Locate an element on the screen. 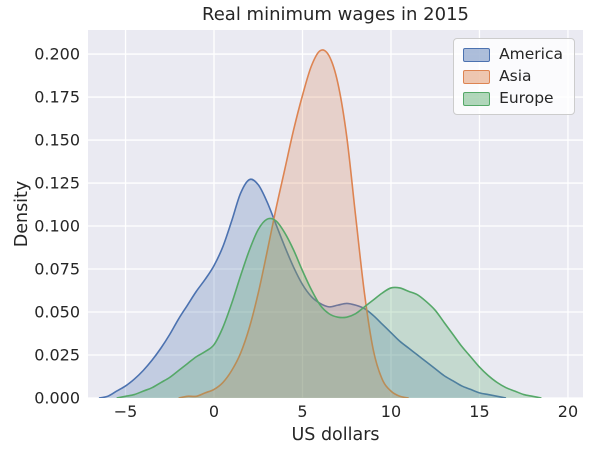 Image resolution: width=603 pixels, height=458 pixels. y-tick-label: 0.075 is located at coordinates (57, 269).